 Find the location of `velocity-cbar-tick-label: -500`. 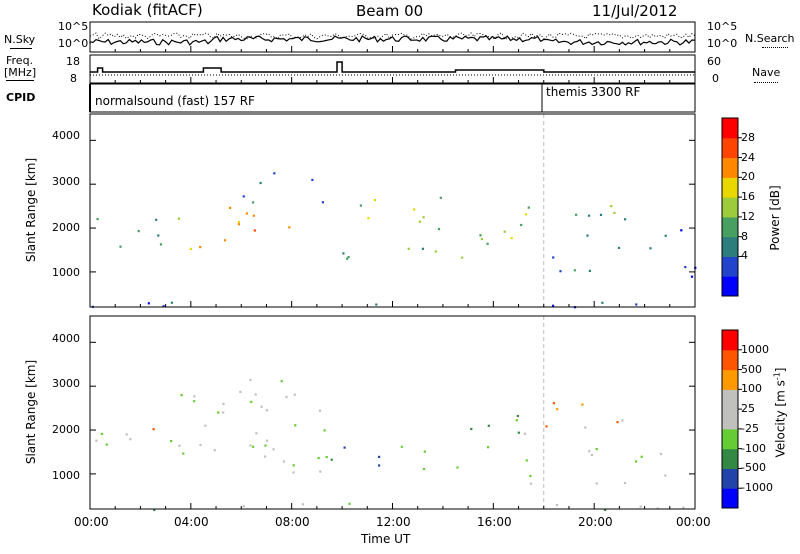

velocity-cbar-tick-label: -500 is located at coordinates (753, 468).